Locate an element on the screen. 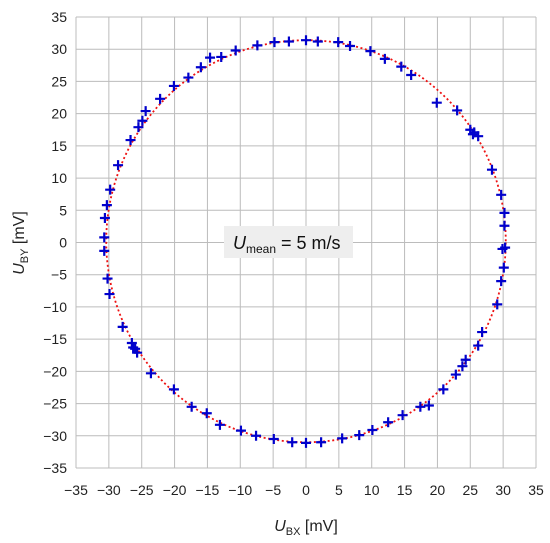 Image resolution: width=550 pixels, height=543 pixels. y-tick-label: −15 is located at coordinates (55, 339).